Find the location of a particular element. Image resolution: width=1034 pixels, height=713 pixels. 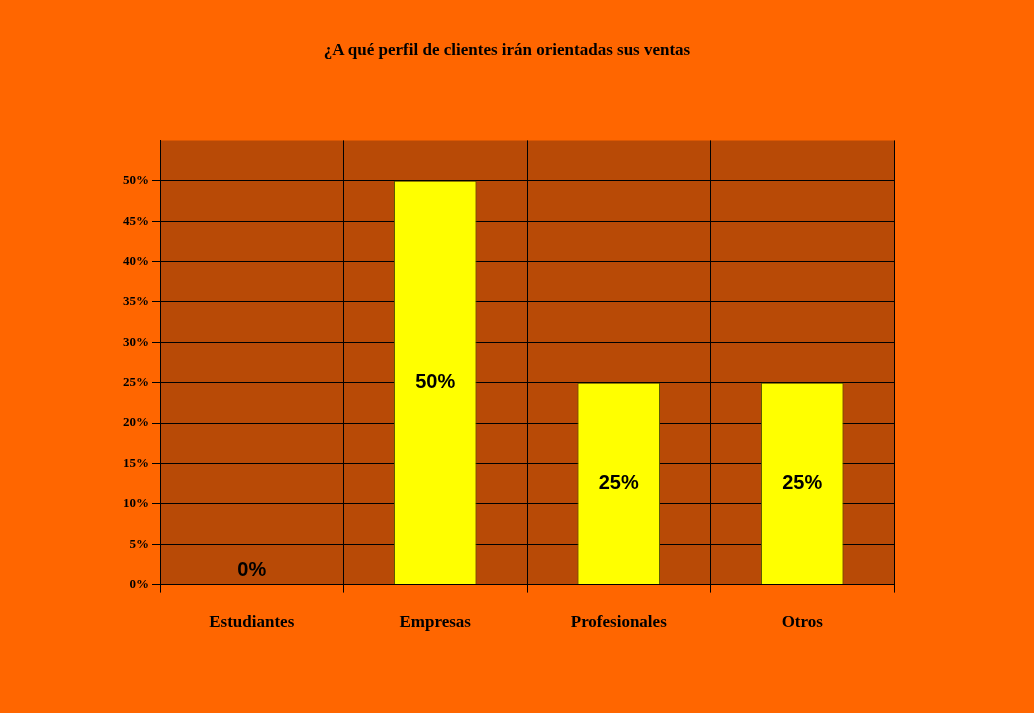

y-tick-label: 40% is located at coordinates (136, 260).